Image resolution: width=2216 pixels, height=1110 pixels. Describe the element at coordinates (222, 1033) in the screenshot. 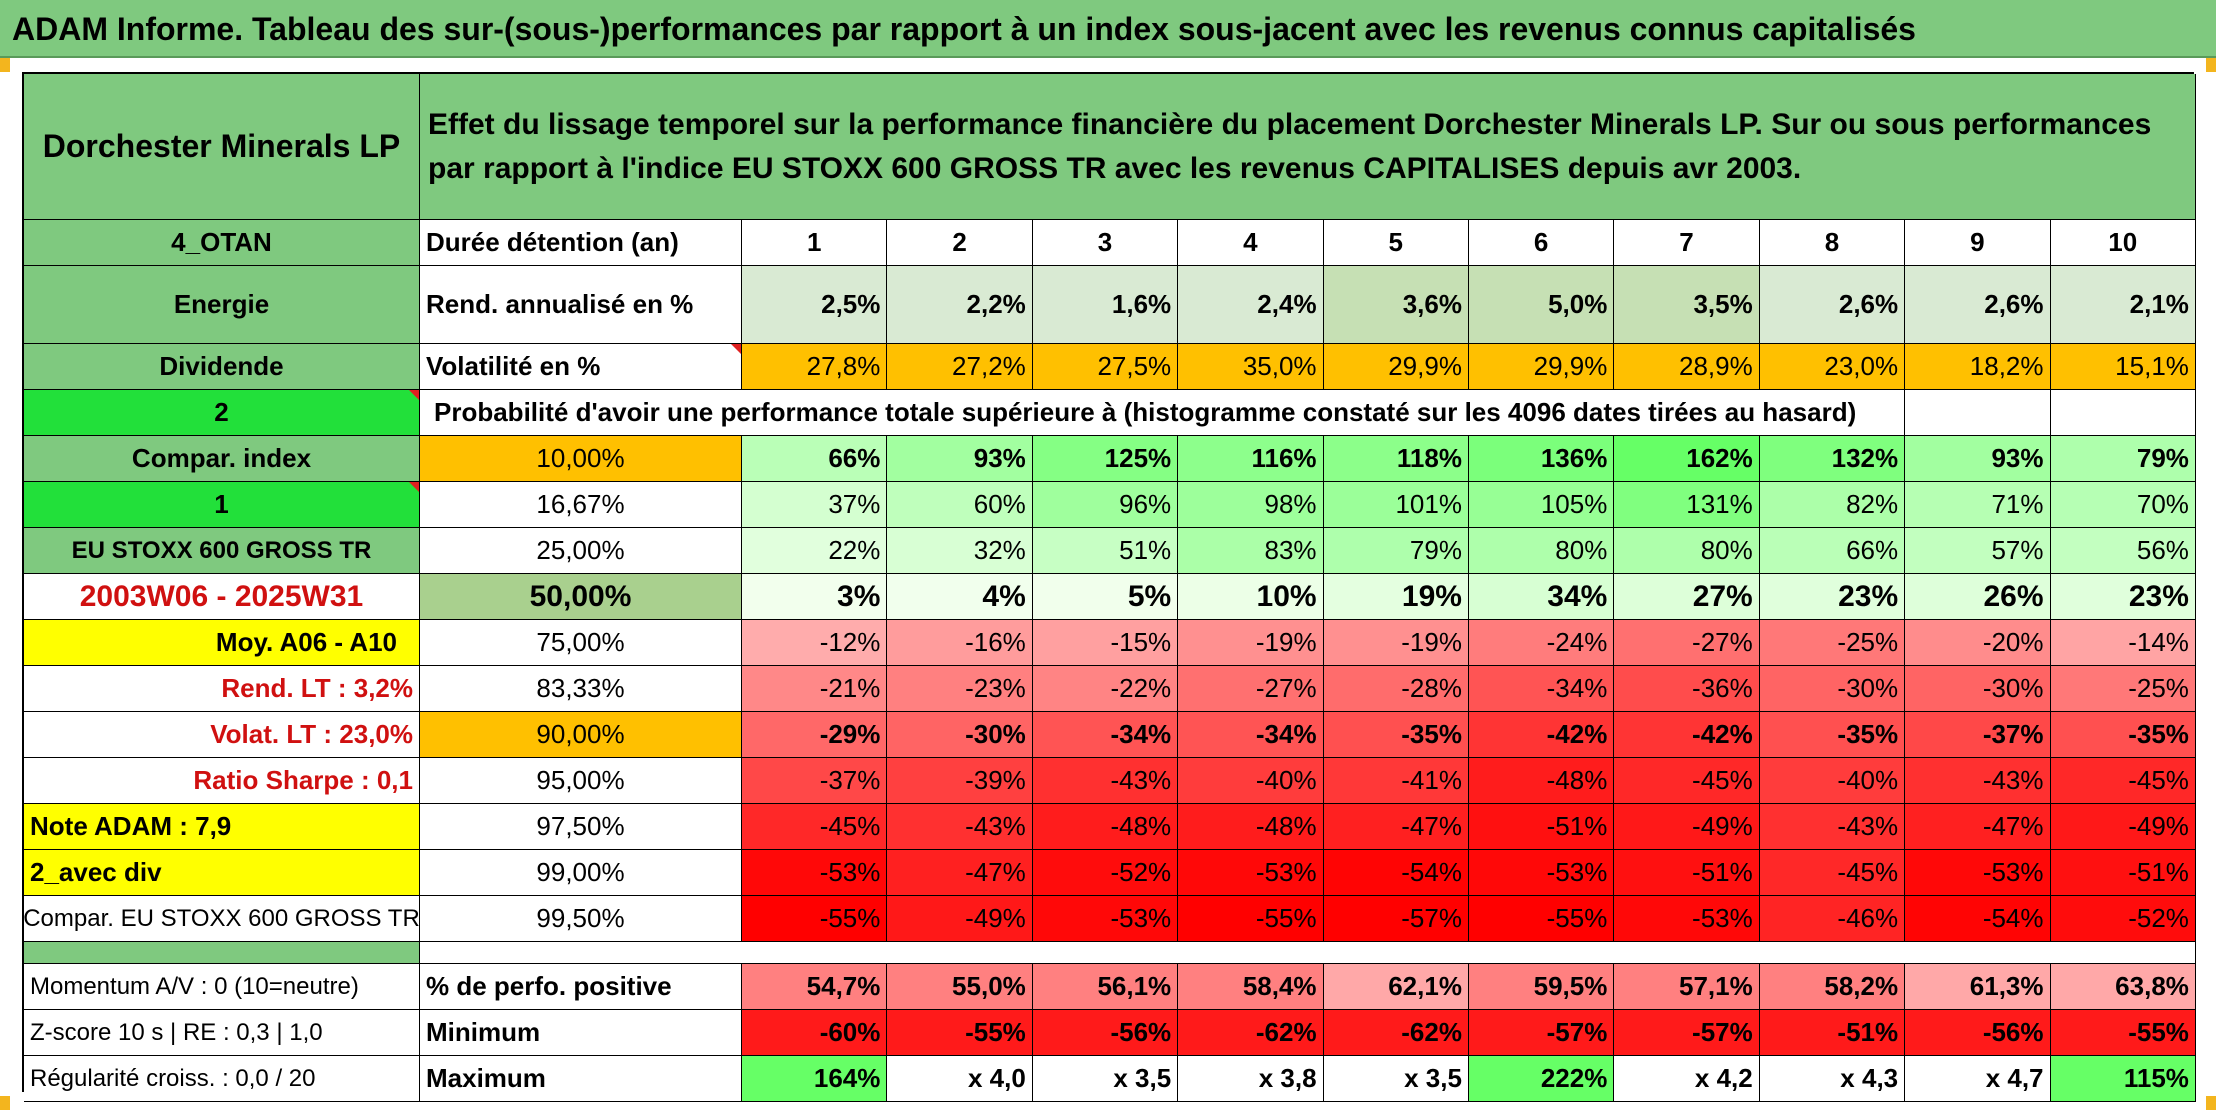

I see `zscore-label: Z-score 10 s | RE : 0,3 | 1,0` at that location.